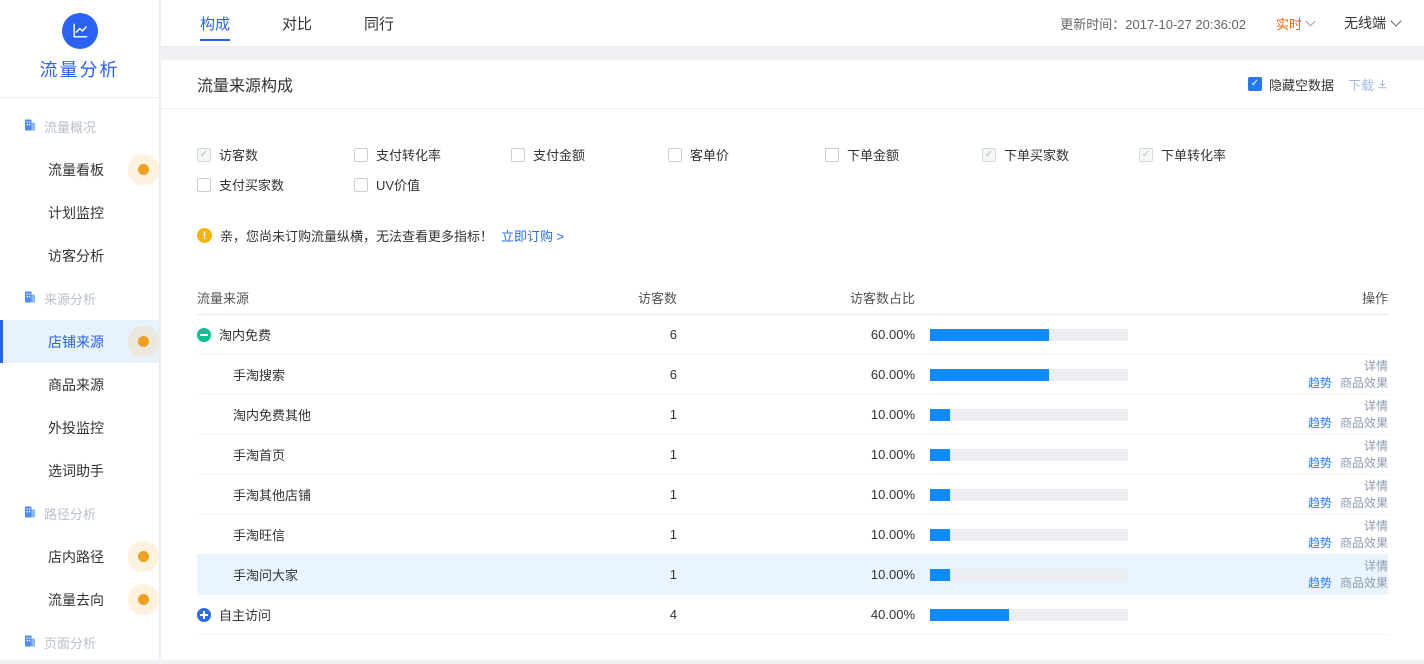 The height and width of the screenshot is (664, 1424). What do you see at coordinates (245, 334) in the screenshot?
I see `source-name: 淘内免费` at bounding box center [245, 334].